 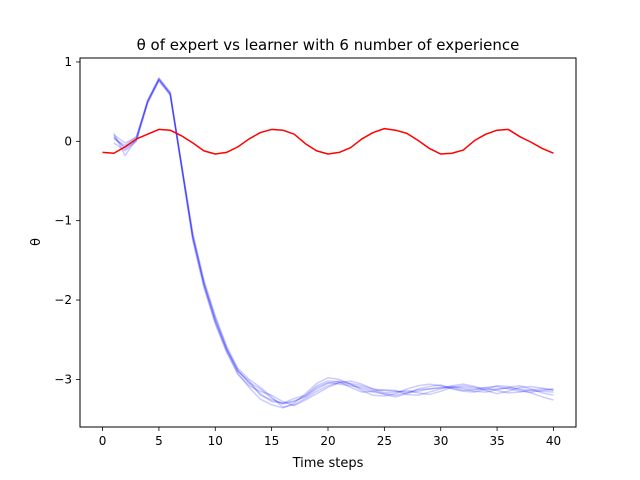 What do you see at coordinates (496, 441) in the screenshot?
I see `x-tick-label: 35` at bounding box center [496, 441].